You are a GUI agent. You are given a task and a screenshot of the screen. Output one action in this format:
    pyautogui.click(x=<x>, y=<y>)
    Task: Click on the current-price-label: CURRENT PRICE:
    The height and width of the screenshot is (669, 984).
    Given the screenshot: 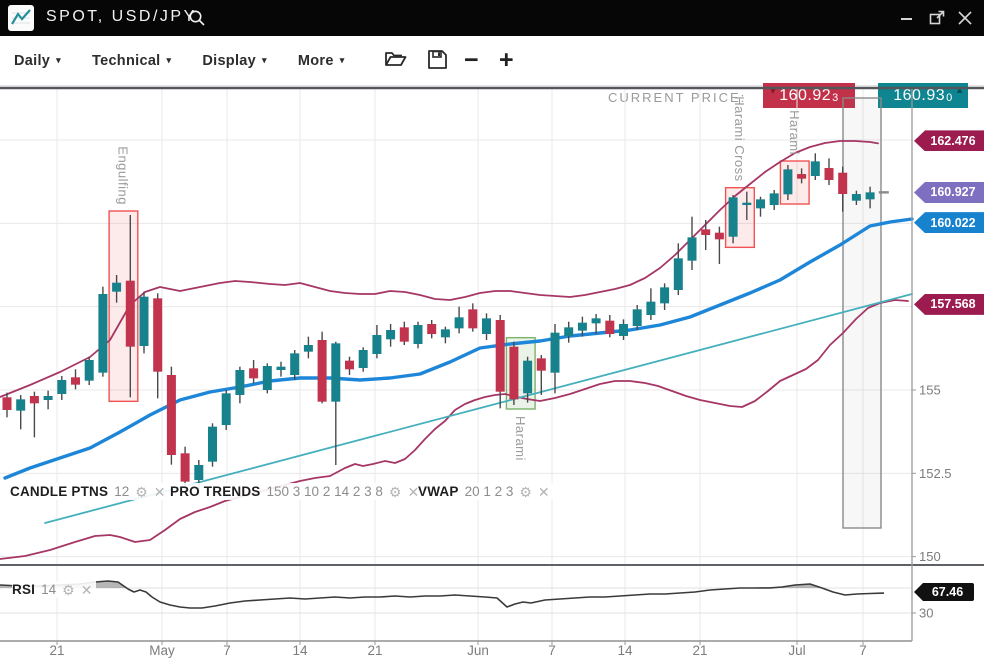 What is the action you would take?
    pyautogui.click(x=677, y=97)
    